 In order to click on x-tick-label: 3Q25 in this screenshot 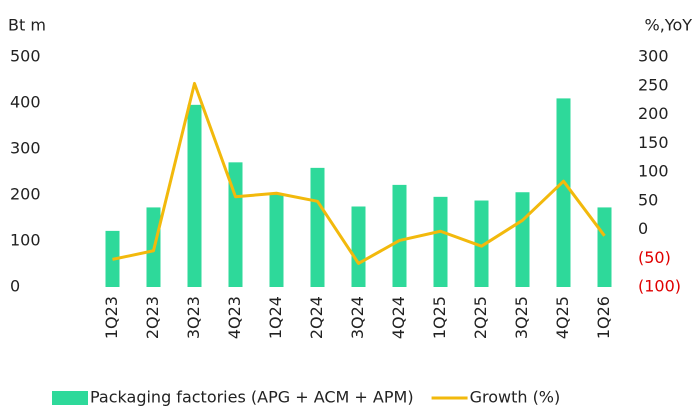, I will do `click(521, 317)`.